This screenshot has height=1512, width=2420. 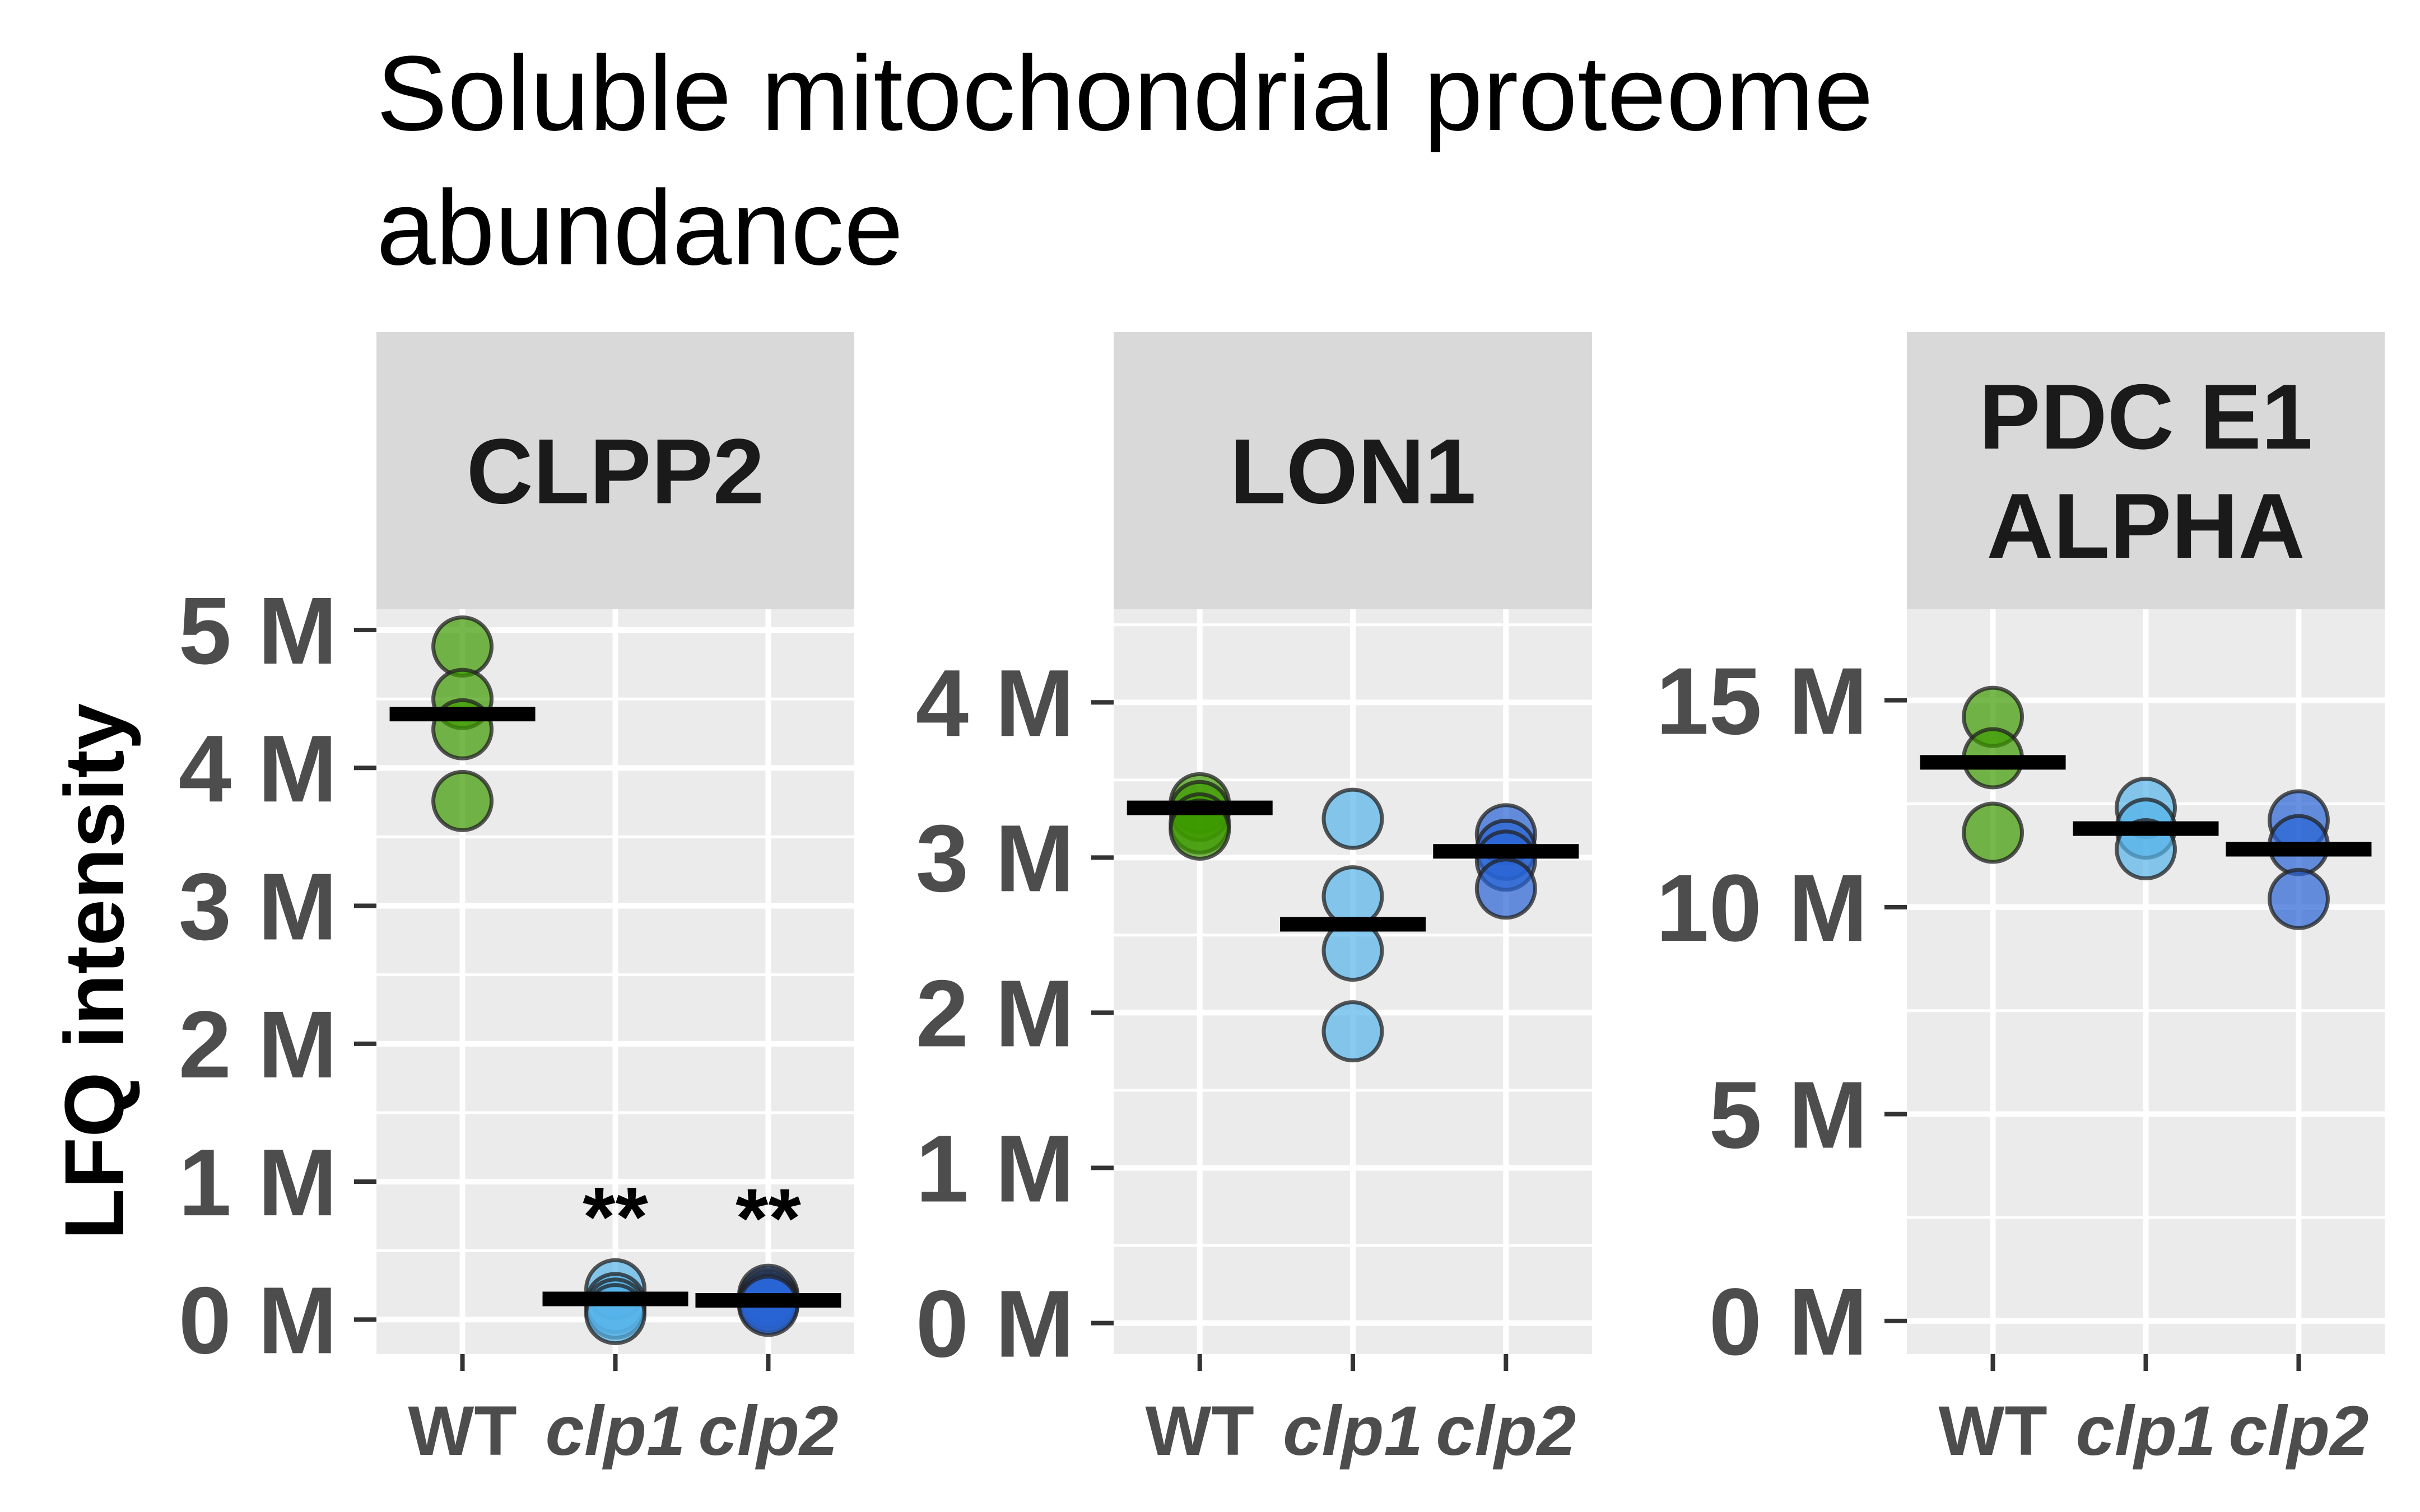 I want to click on facet-strip-label: LON1, so click(x=1353, y=472).